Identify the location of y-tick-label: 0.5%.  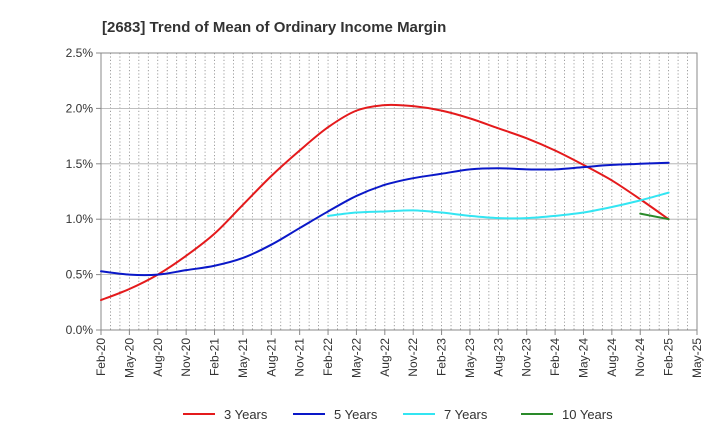
(80, 275).